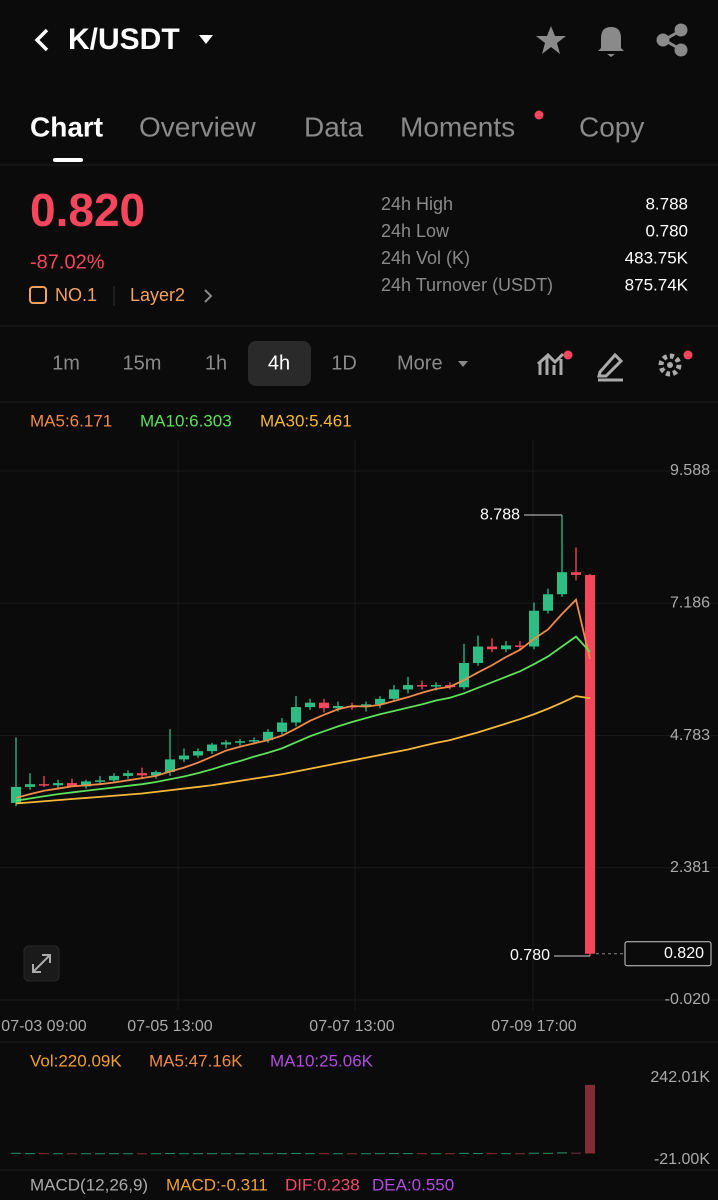 Image resolution: width=718 pixels, height=1200 pixels. Describe the element at coordinates (124, 39) in the screenshot. I see `pair-title: K/USDT` at that location.